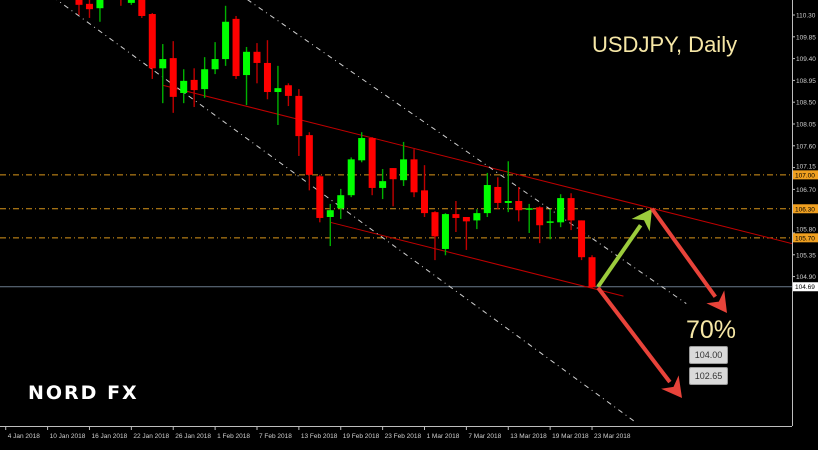 The image size is (818, 450). I want to click on x-tick-label: 10 Jan 2018, so click(68, 436).